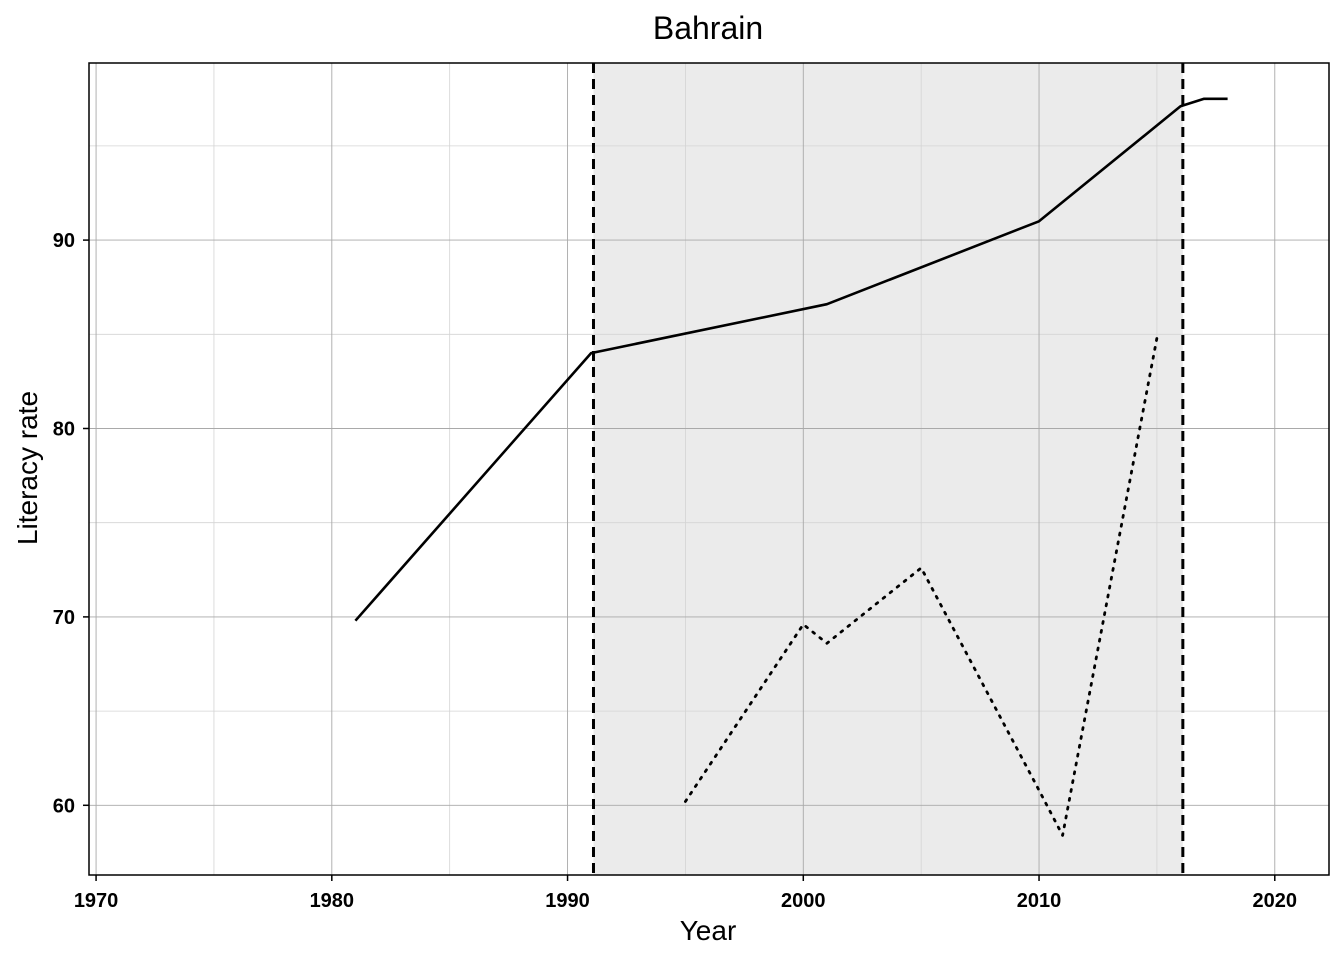 Image resolution: width=1344 pixels, height=960 pixels. What do you see at coordinates (708, 28) in the screenshot?
I see `chart-title: Bahrain` at bounding box center [708, 28].